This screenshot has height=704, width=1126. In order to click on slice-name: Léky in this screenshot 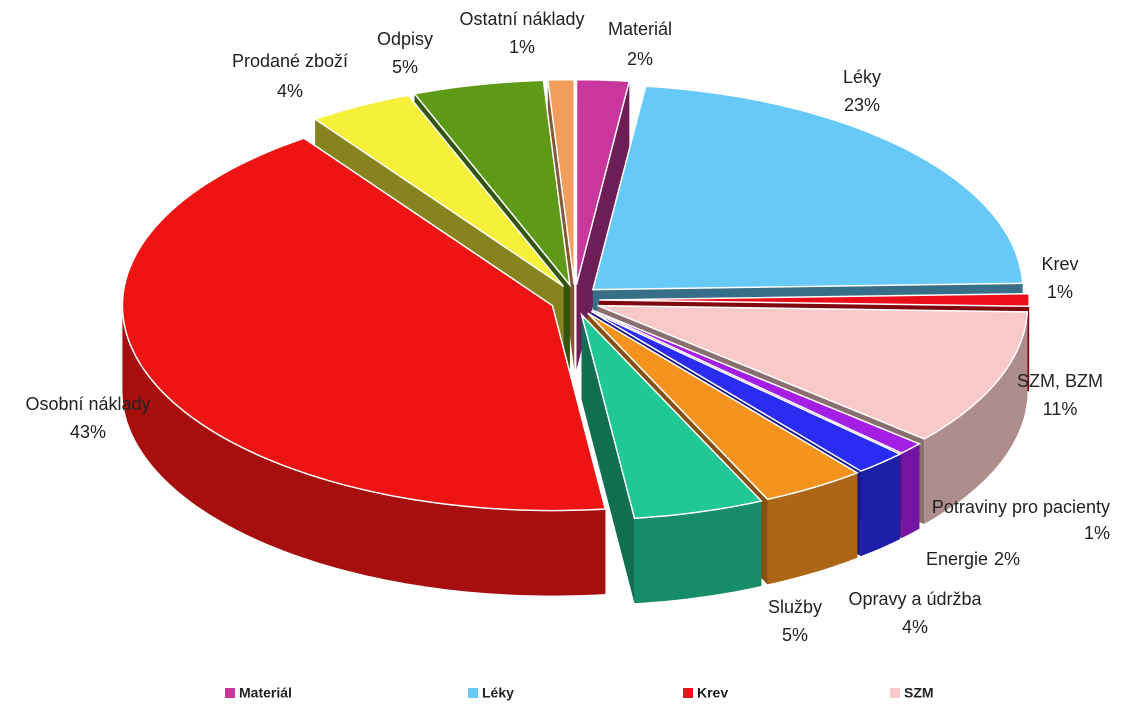, I will do `click(862, 77)`.